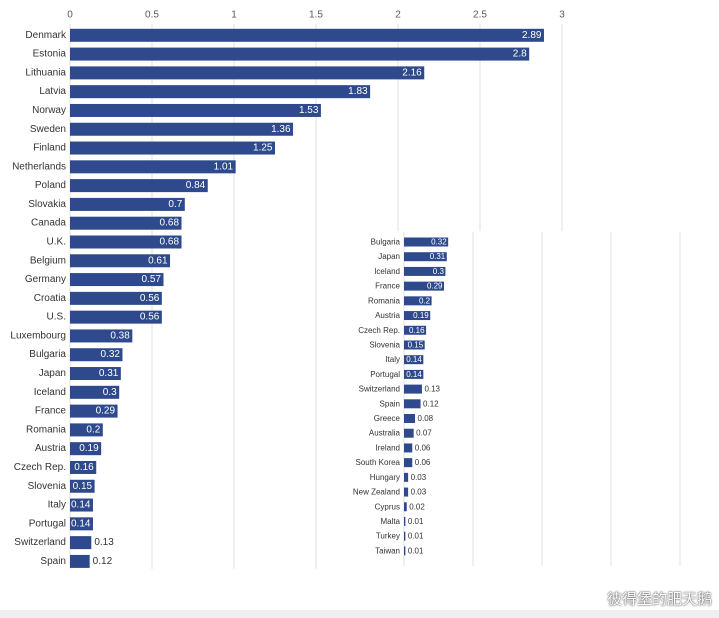 This screenshot has width=719, height=618. I want to click on category-label: Denmark, so click(46, 35).